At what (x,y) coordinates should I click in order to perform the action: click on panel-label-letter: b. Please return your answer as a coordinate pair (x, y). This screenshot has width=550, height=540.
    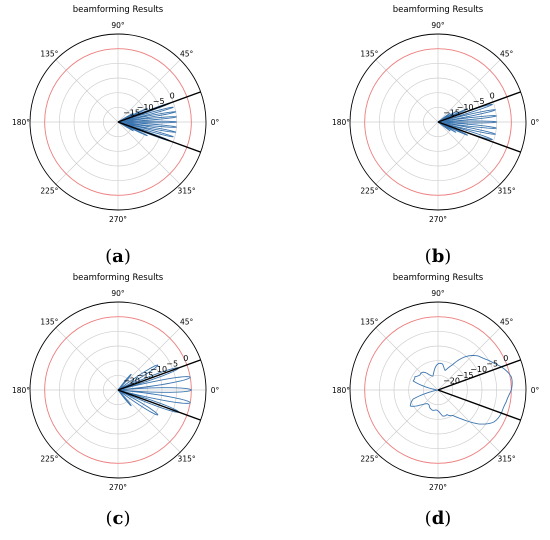
    Looking at the image, I should click on (438, 256).